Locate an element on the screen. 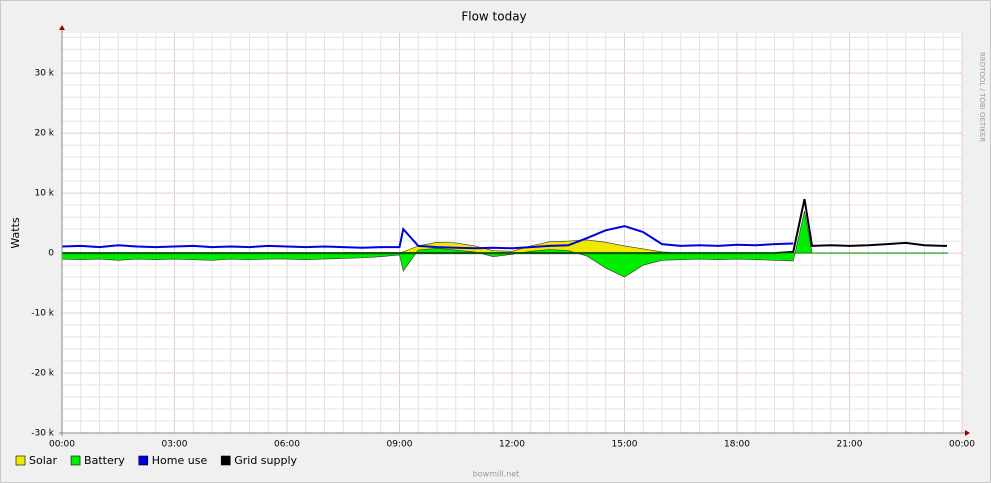 This screenshot has height=483, width=991. y-tick-label: 0 is located at coordinates (51, 254).